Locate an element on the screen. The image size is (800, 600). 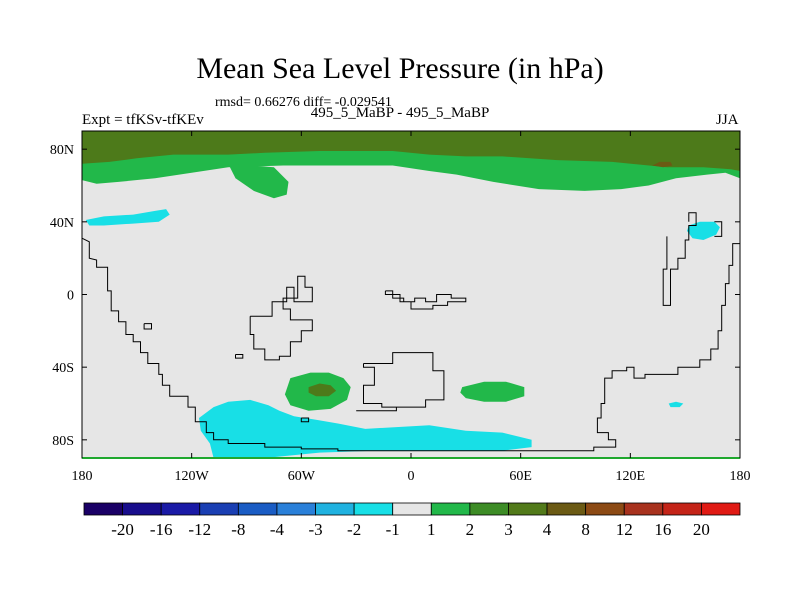
contour-region-indian-ocean-high is located at coordinates (492, 391).